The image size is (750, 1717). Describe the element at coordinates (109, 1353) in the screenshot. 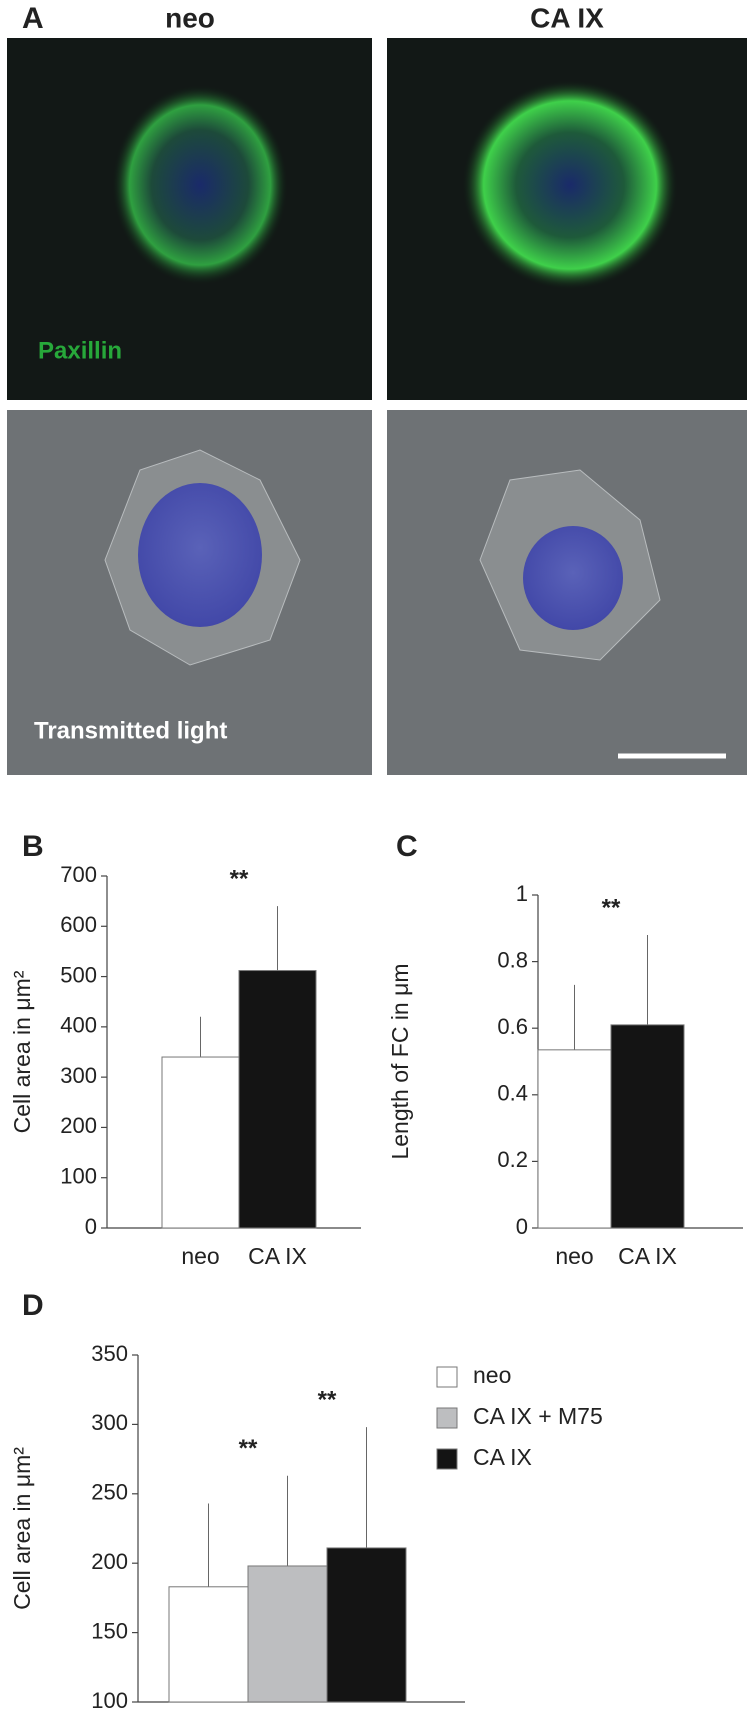

I see `y-tick-label: 350` at that location.